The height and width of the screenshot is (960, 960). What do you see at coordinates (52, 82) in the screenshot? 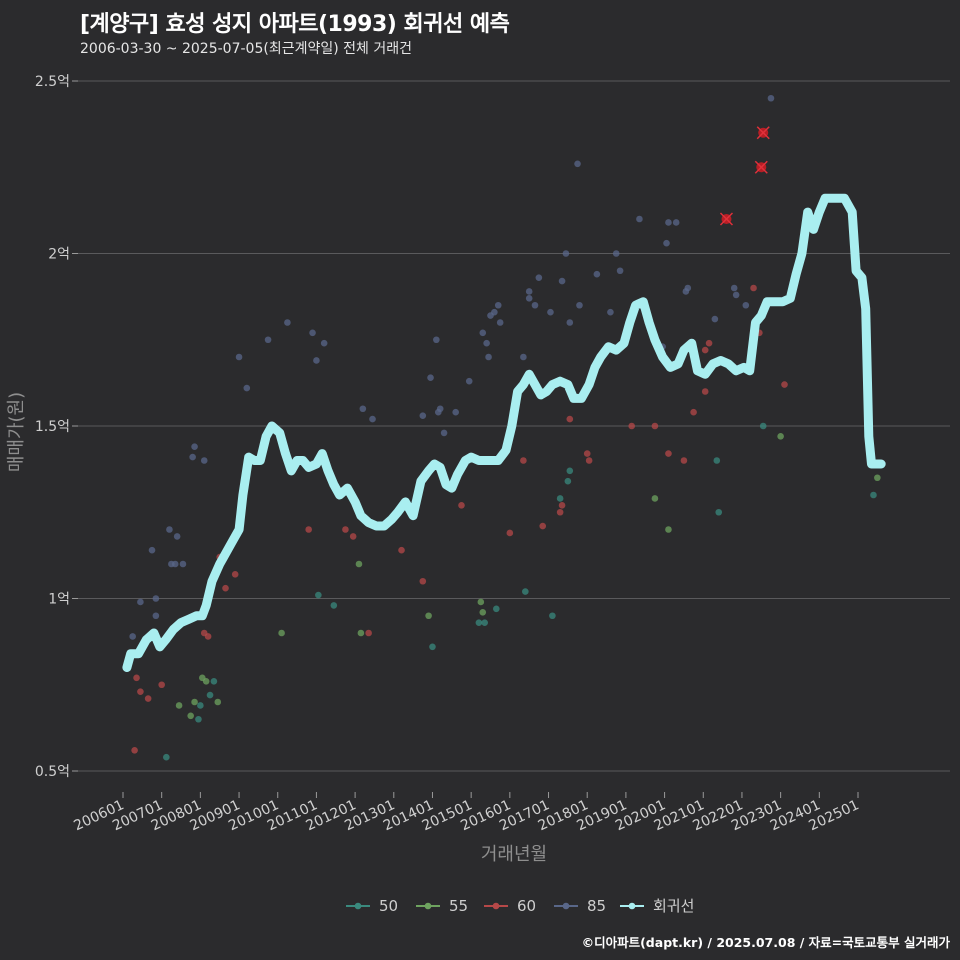
I see `y-tick-label: 2.5억` at bounding box center [52, 82].